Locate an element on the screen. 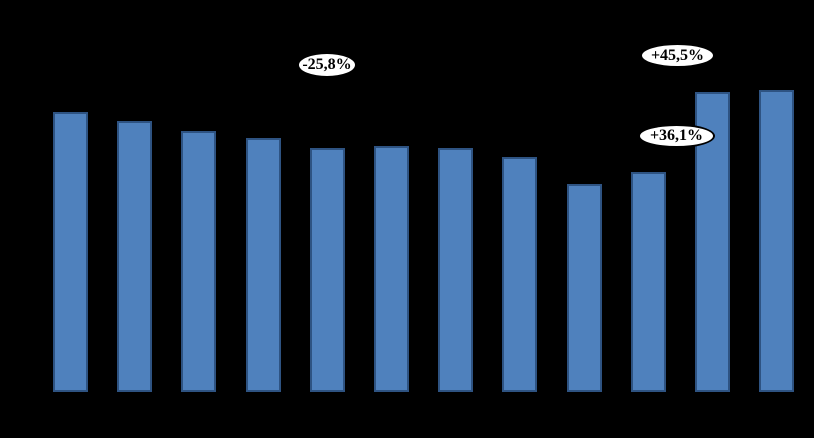 This screenshot has height=438, width=814. callout-ellipse-3: +36,1% is located at coordinates (676, 136).